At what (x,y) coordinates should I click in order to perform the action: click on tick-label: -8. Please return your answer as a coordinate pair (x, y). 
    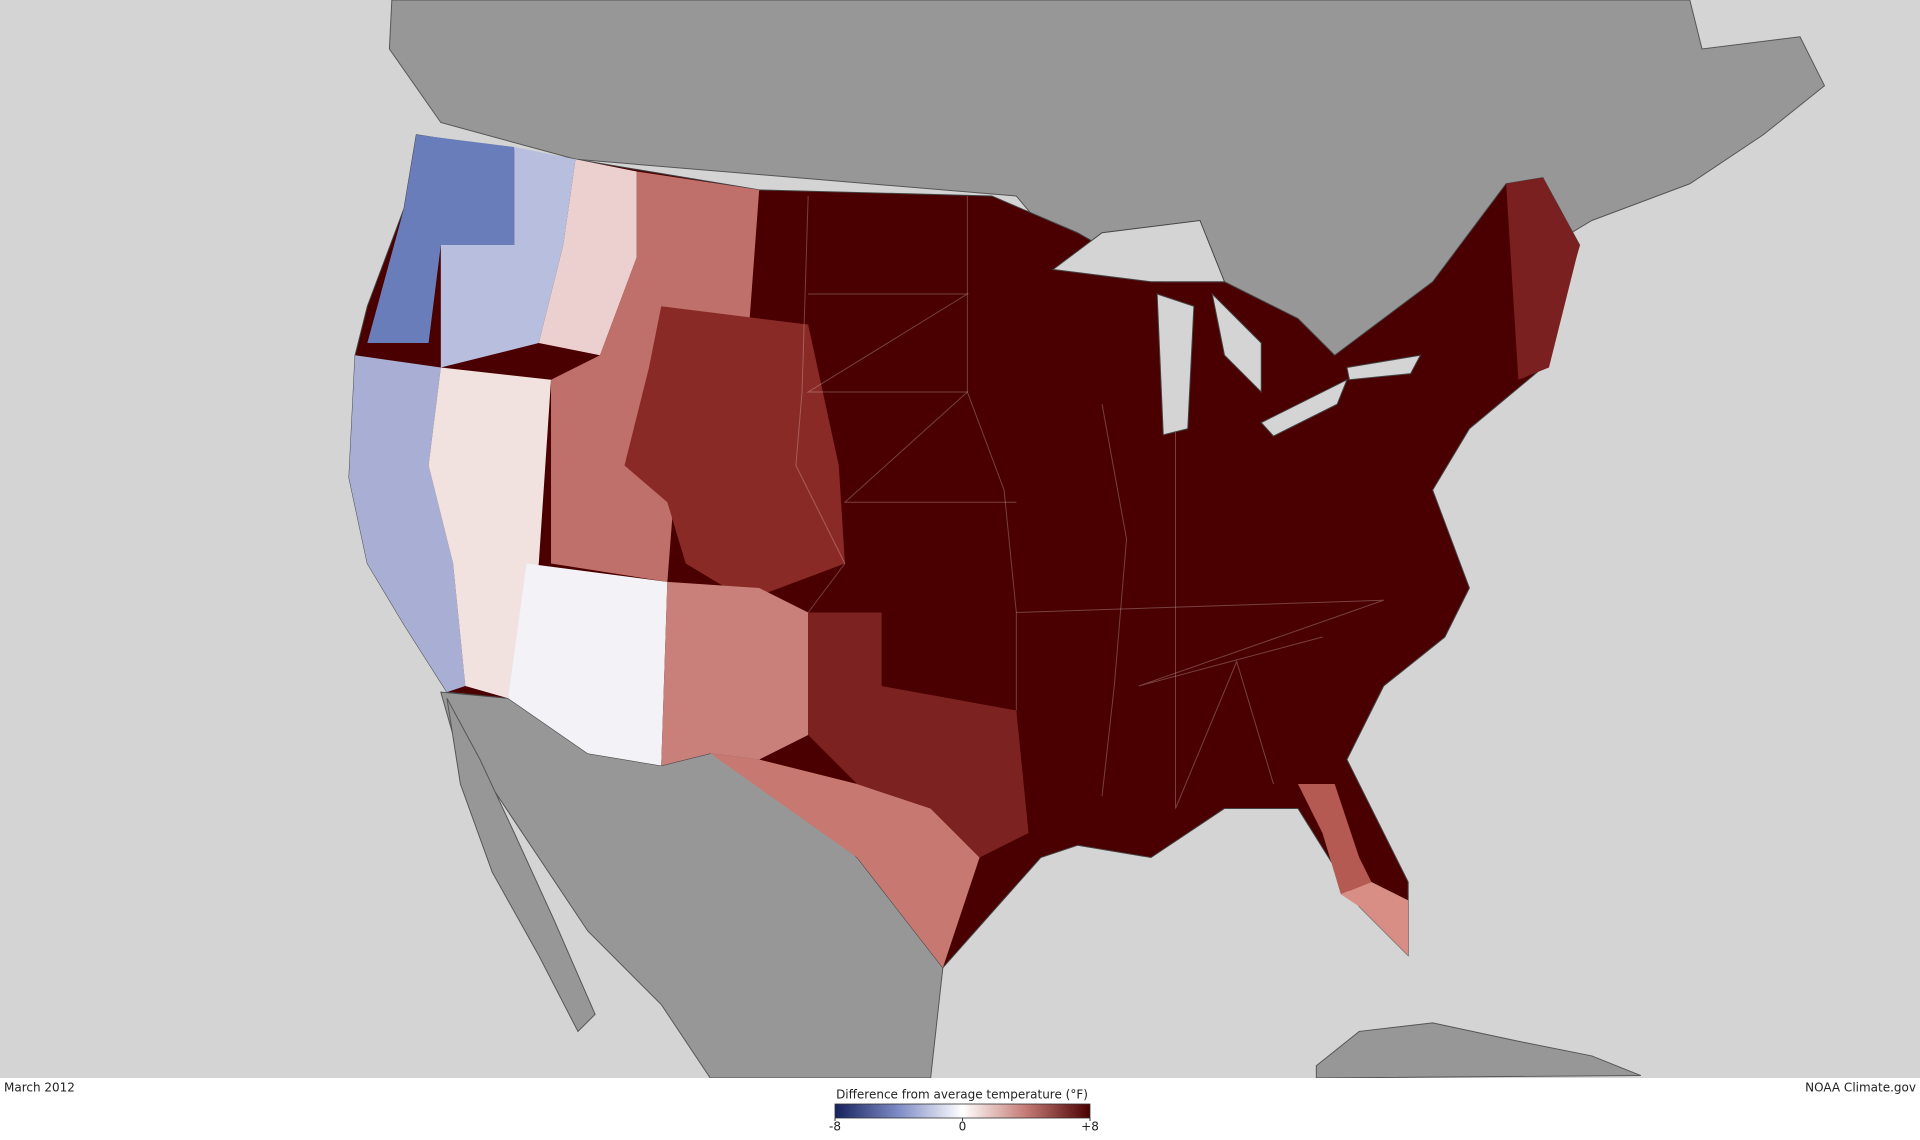
    Looking at the image, I should click on (835, 1127).